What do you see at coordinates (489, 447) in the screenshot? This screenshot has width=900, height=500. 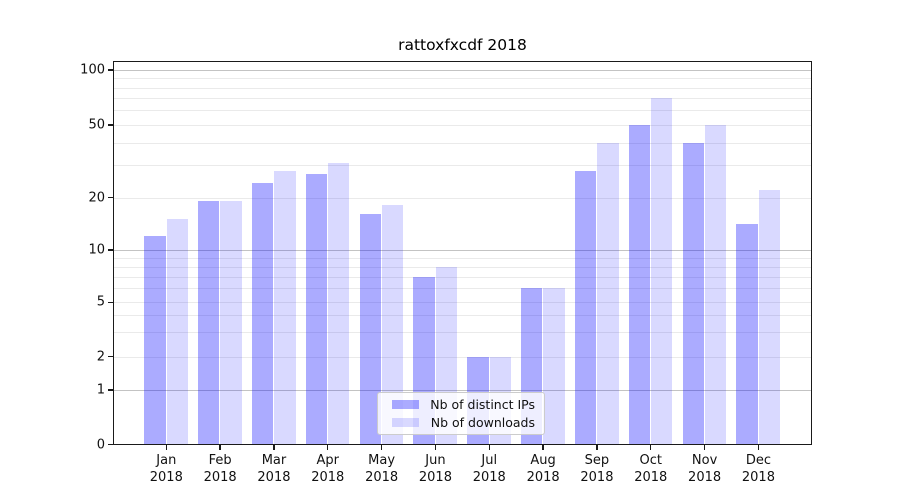 I see `x-tick-jul` at bounding box center [489, 447].